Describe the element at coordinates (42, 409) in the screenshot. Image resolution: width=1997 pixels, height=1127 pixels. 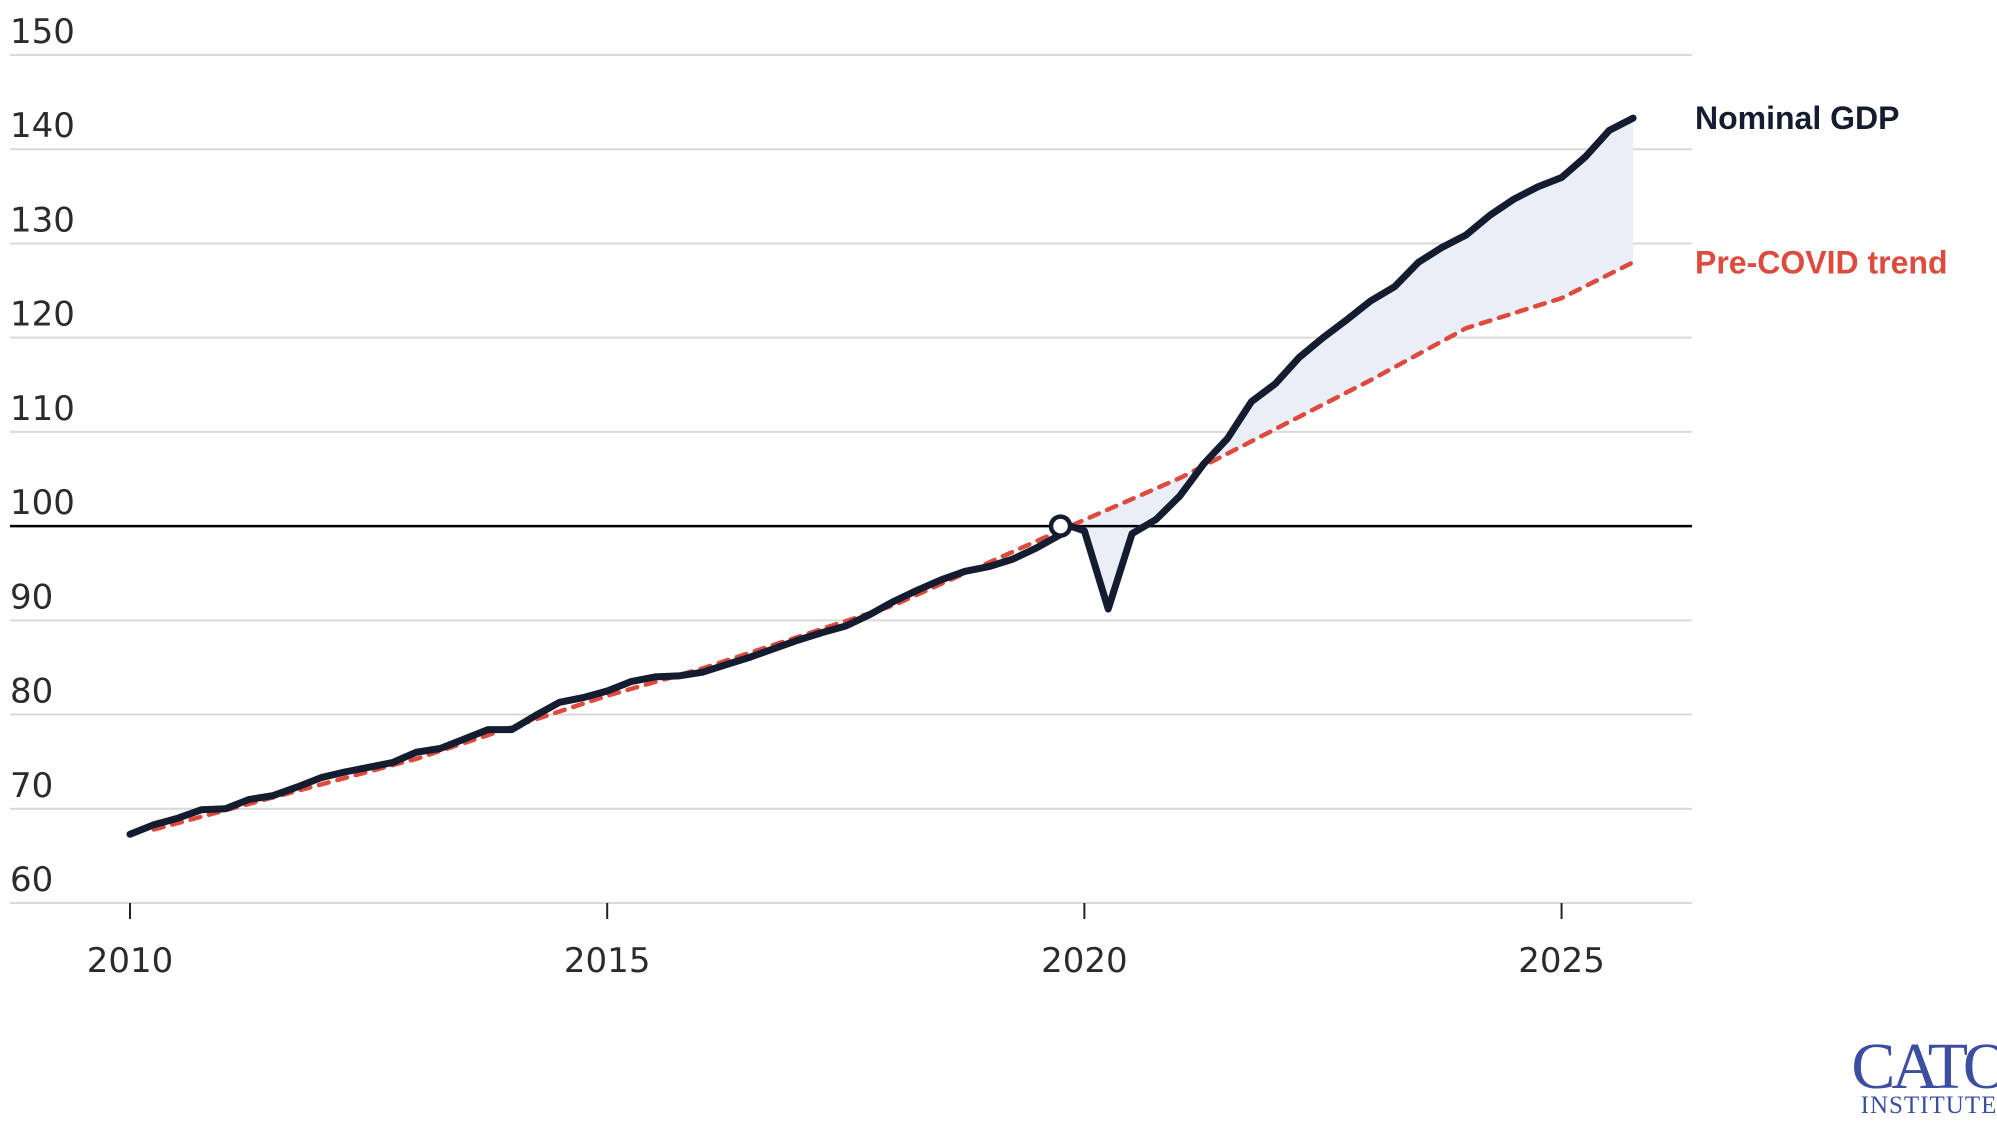
I see `y-tick-label-110: 110` at that location.